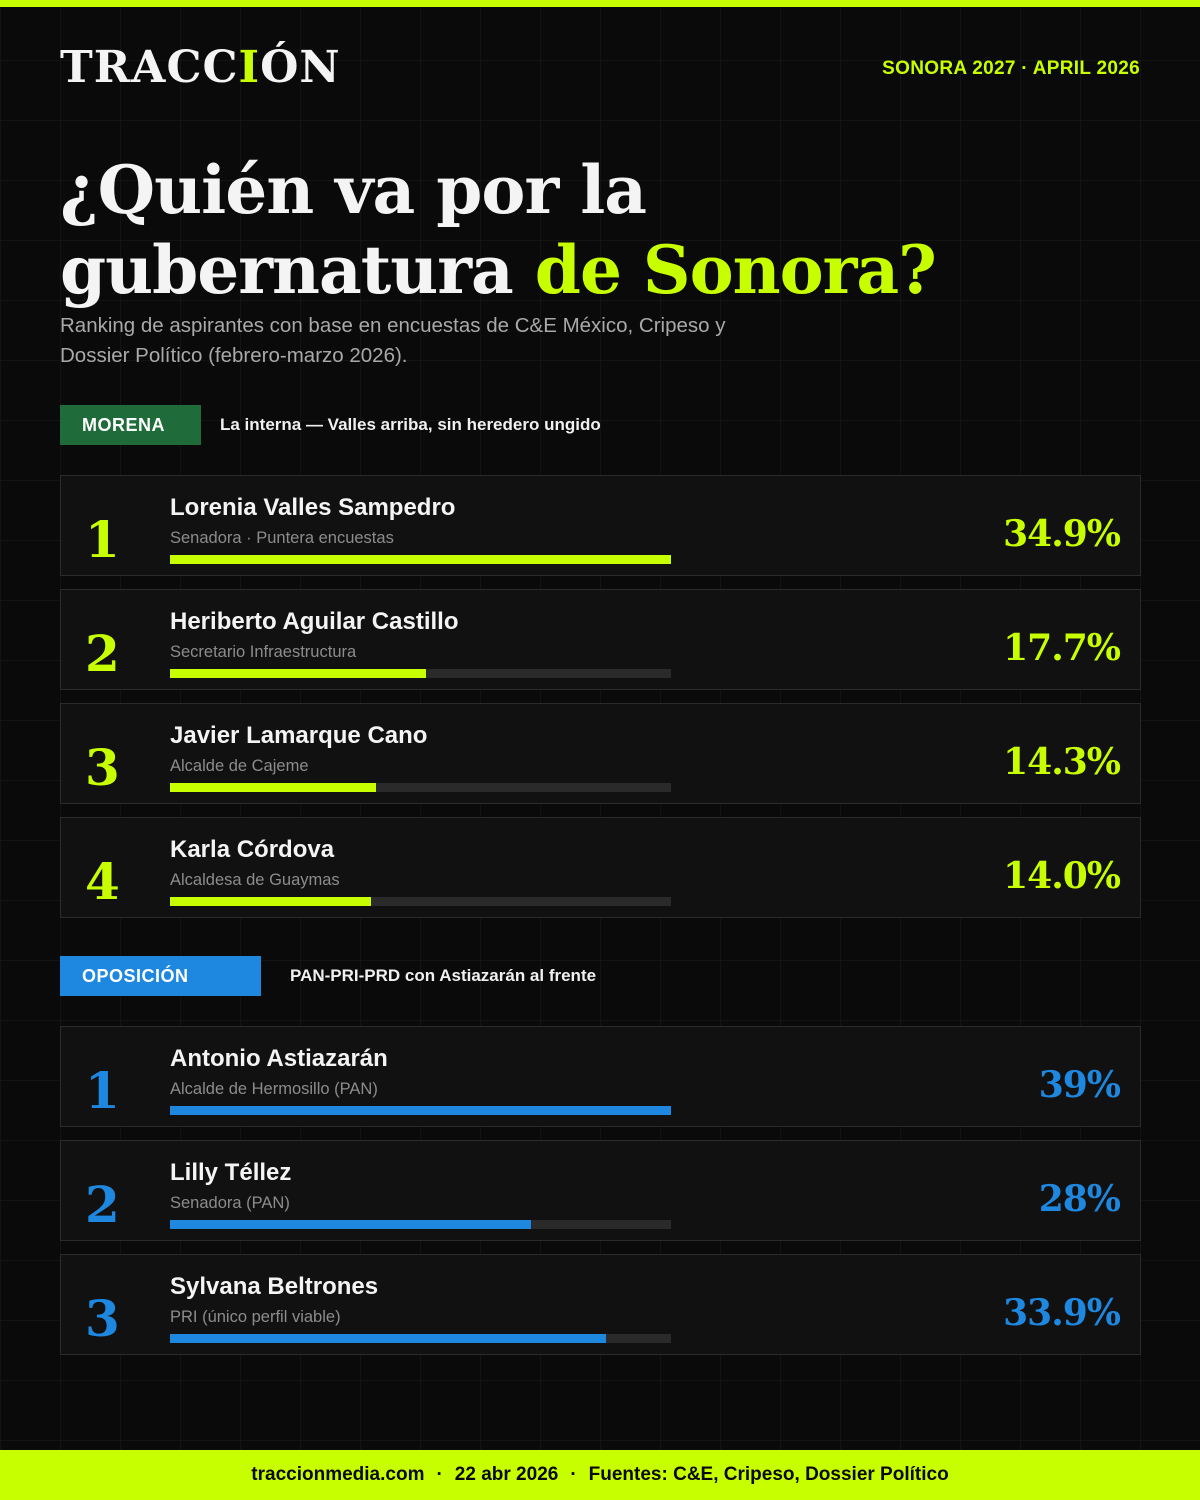 This screenshot has height=1500, width=1200. What do you see at coordinates (252, 849) in the screenshot?
I see `candidate-name: Karla Córdova` at bounding box center [252, 849].